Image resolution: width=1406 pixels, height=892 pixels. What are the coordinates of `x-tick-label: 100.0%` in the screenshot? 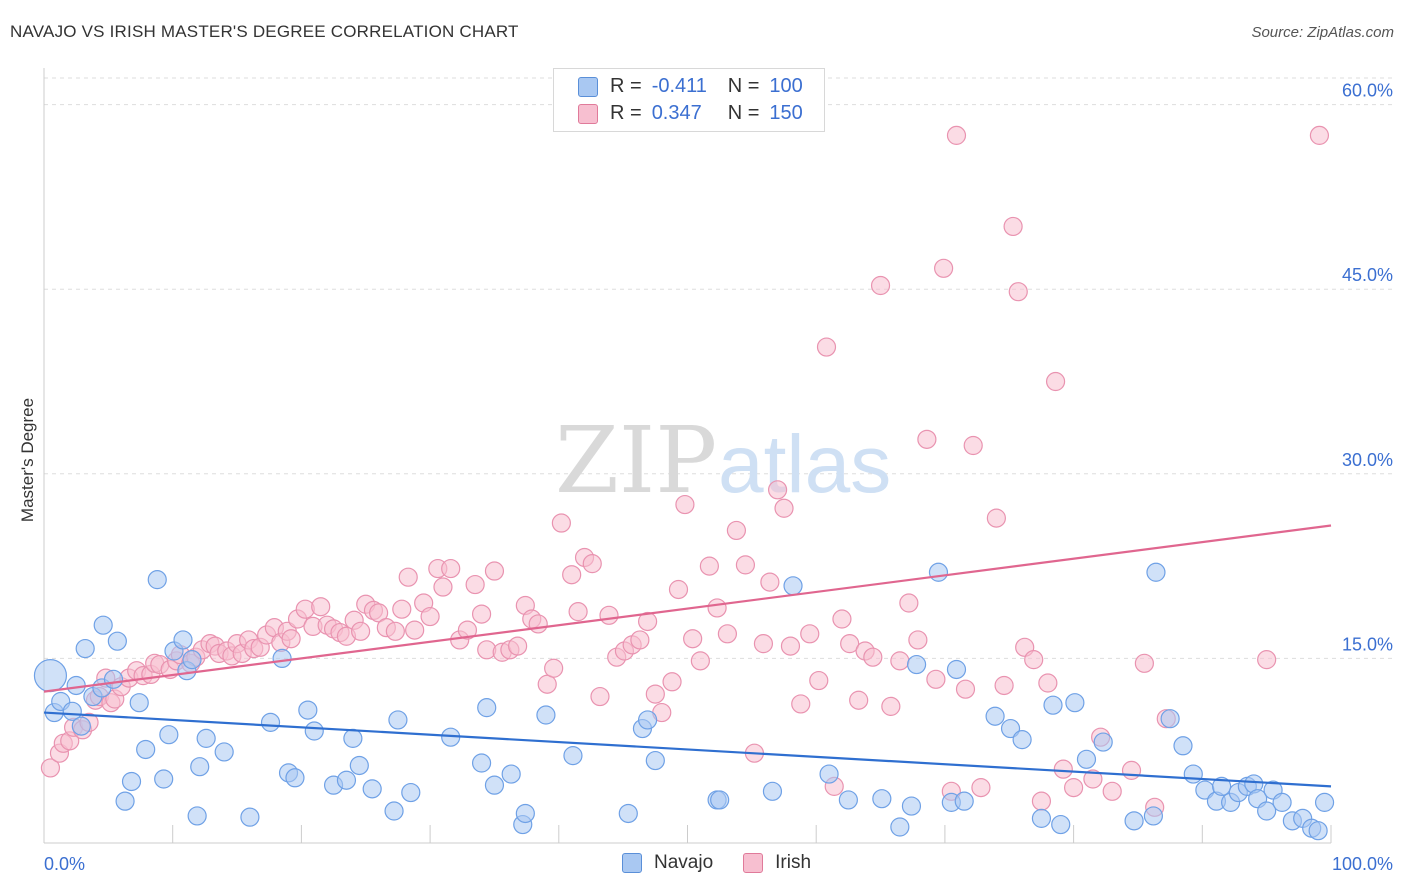 It's located at (1362, 864).